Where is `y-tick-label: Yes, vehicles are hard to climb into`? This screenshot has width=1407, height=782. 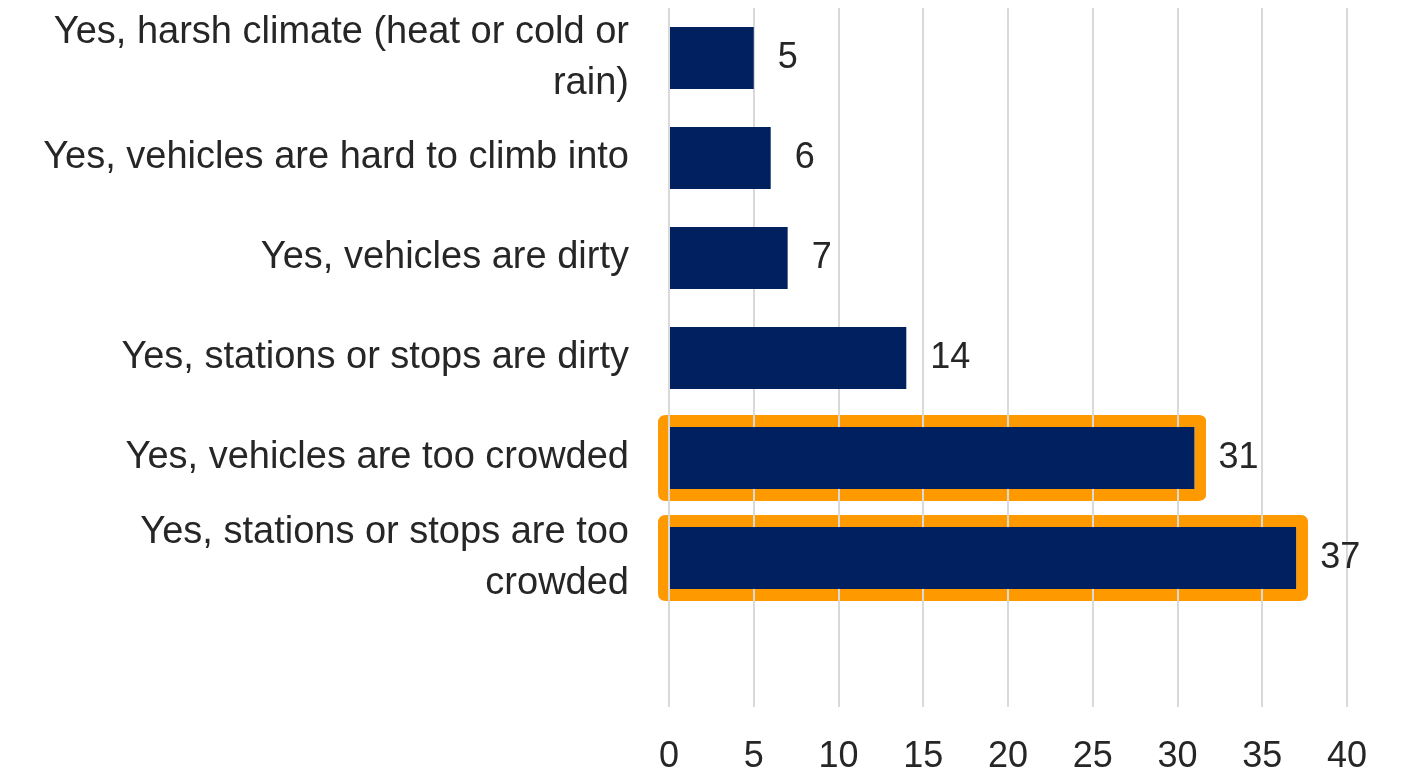 y-tick-label: Yes, vehicles are hard to climb into is located at coordinates (336, 155).